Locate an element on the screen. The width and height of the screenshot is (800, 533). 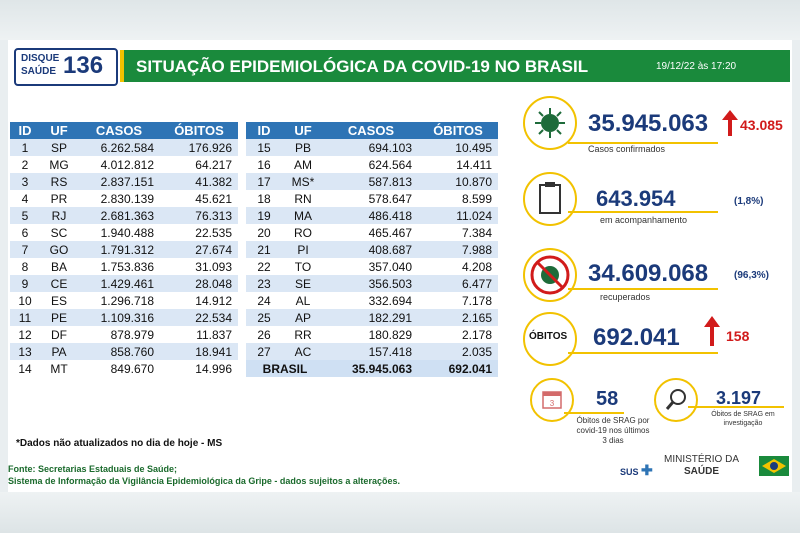
svg-text: 3 is located at coordinates (552, 403).